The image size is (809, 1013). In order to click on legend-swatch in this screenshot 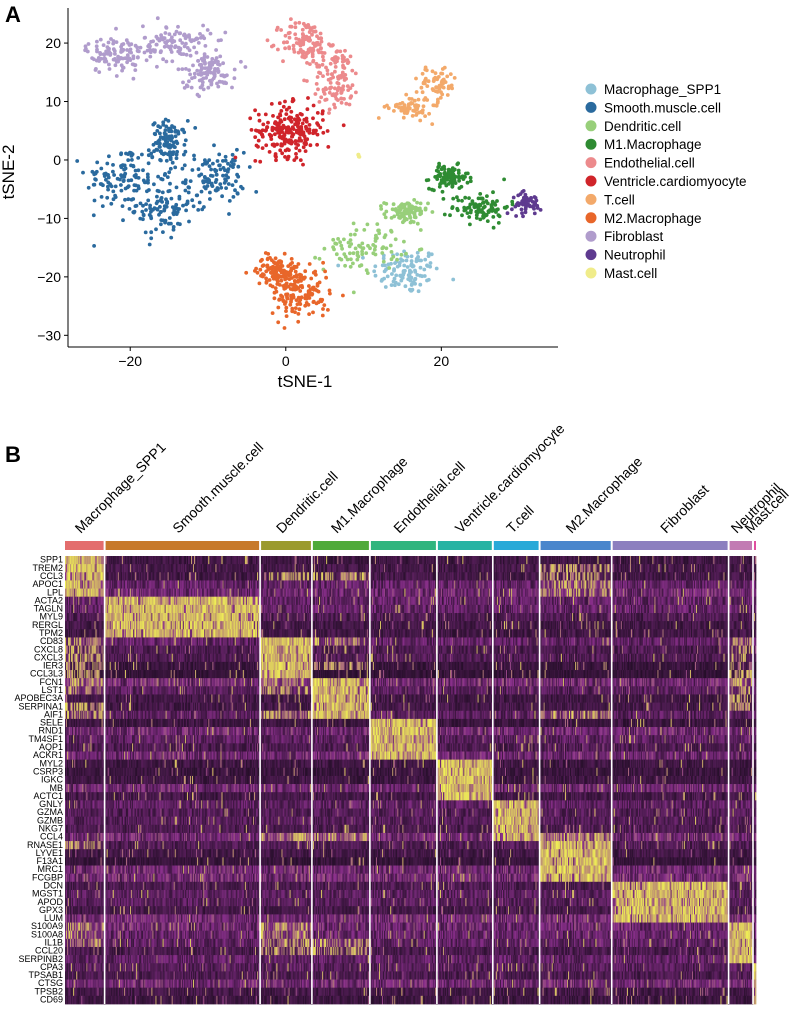, I will do `click(591, 125)`.